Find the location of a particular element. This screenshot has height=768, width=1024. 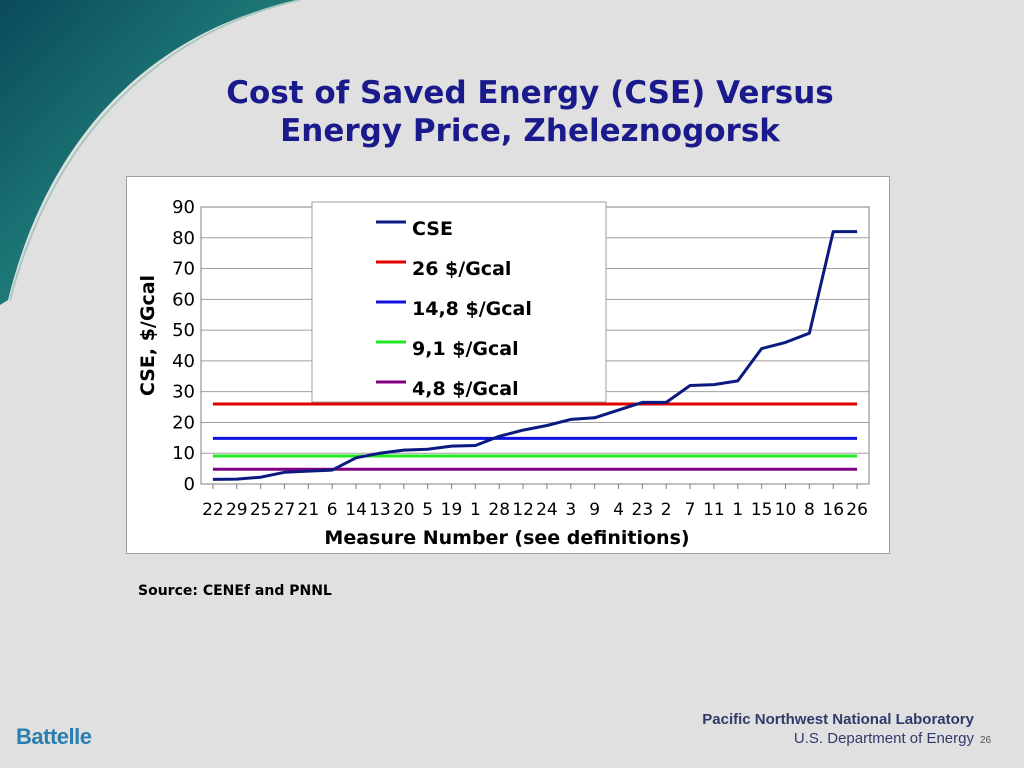

battelle-logo: Battelle is located at coordinates (54, 736).